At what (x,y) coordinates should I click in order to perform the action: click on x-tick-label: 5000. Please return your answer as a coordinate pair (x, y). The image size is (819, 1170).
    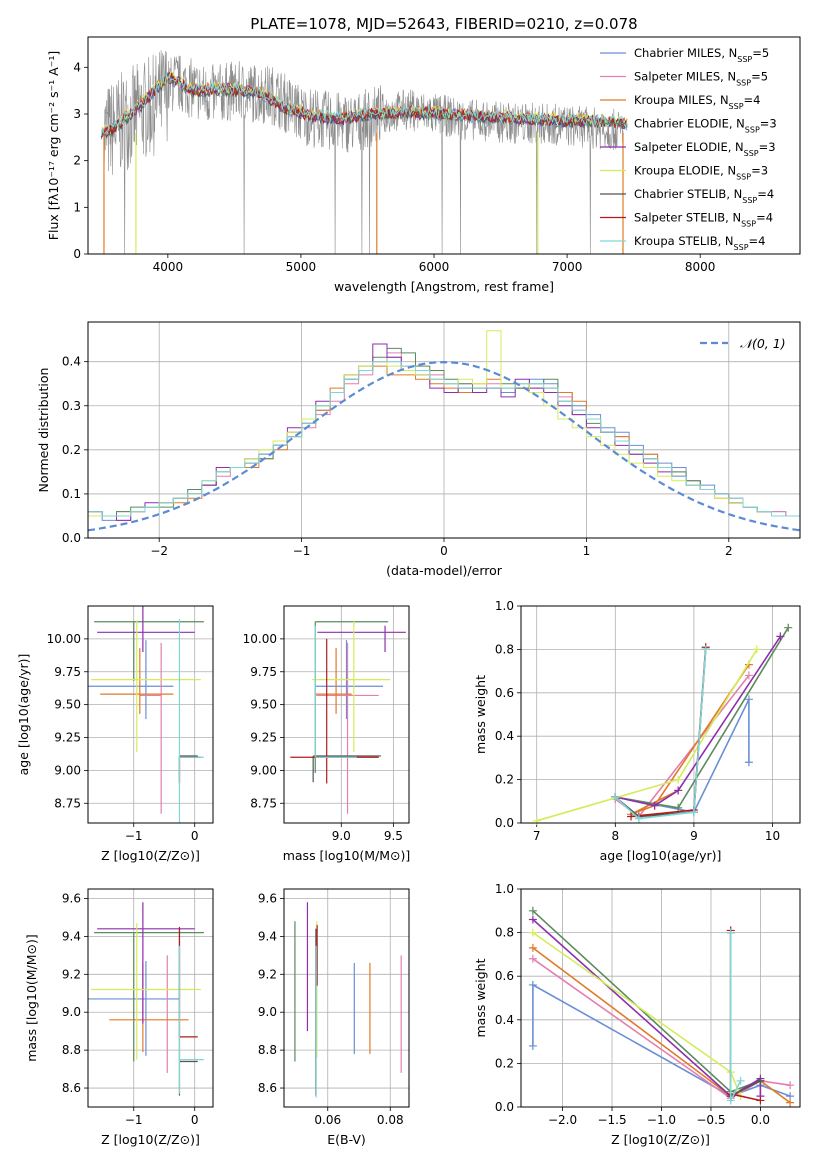
    Looking at the image, I should click on (301, 267).